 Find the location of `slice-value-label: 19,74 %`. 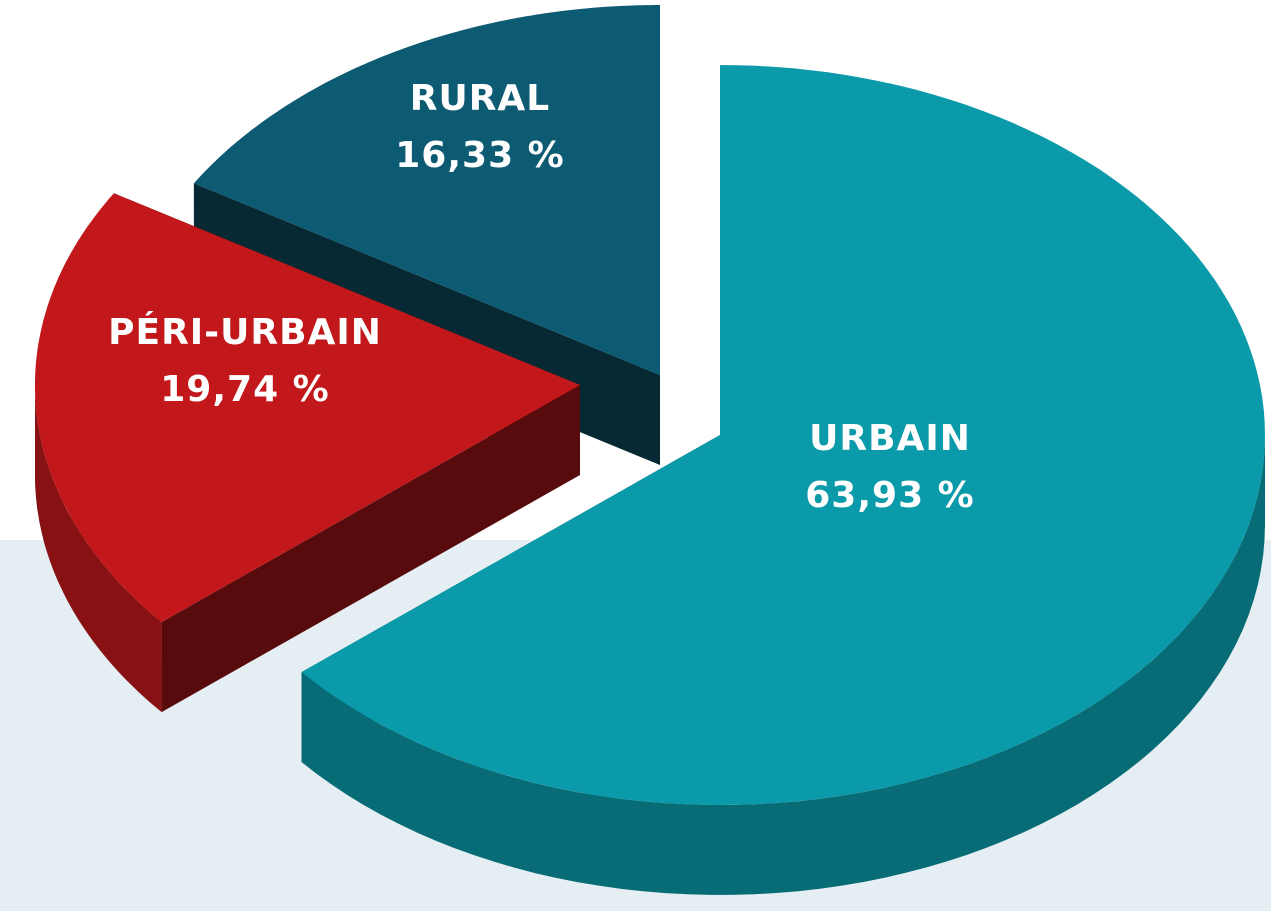

slice-value-label: 19,74 % is located at coordinates (244, 389).